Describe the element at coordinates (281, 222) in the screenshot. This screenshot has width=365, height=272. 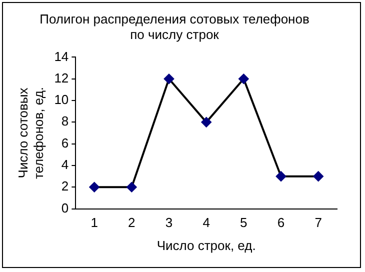
I see `x-tick-label: 6` at that location.